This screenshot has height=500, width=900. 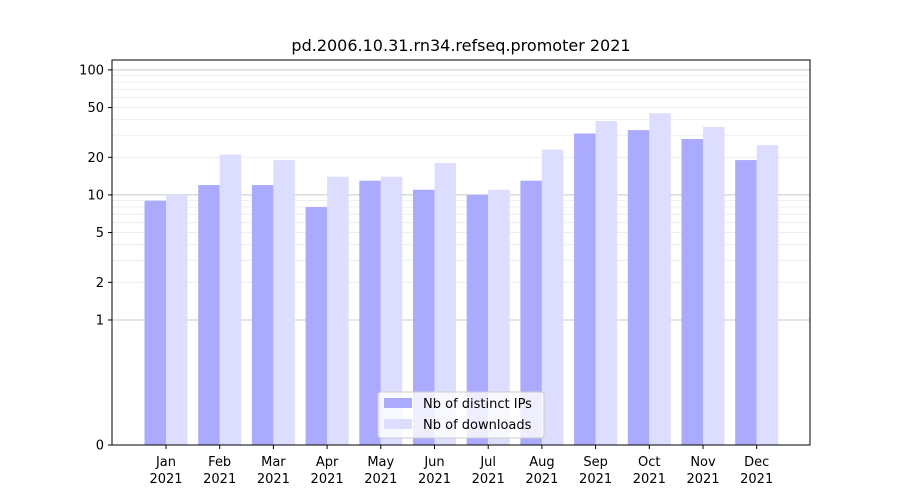 What do you see at coordinates (100, 283) in the screenshot?
I see `y-tick-label: 2` at bounding box center [100, 283].